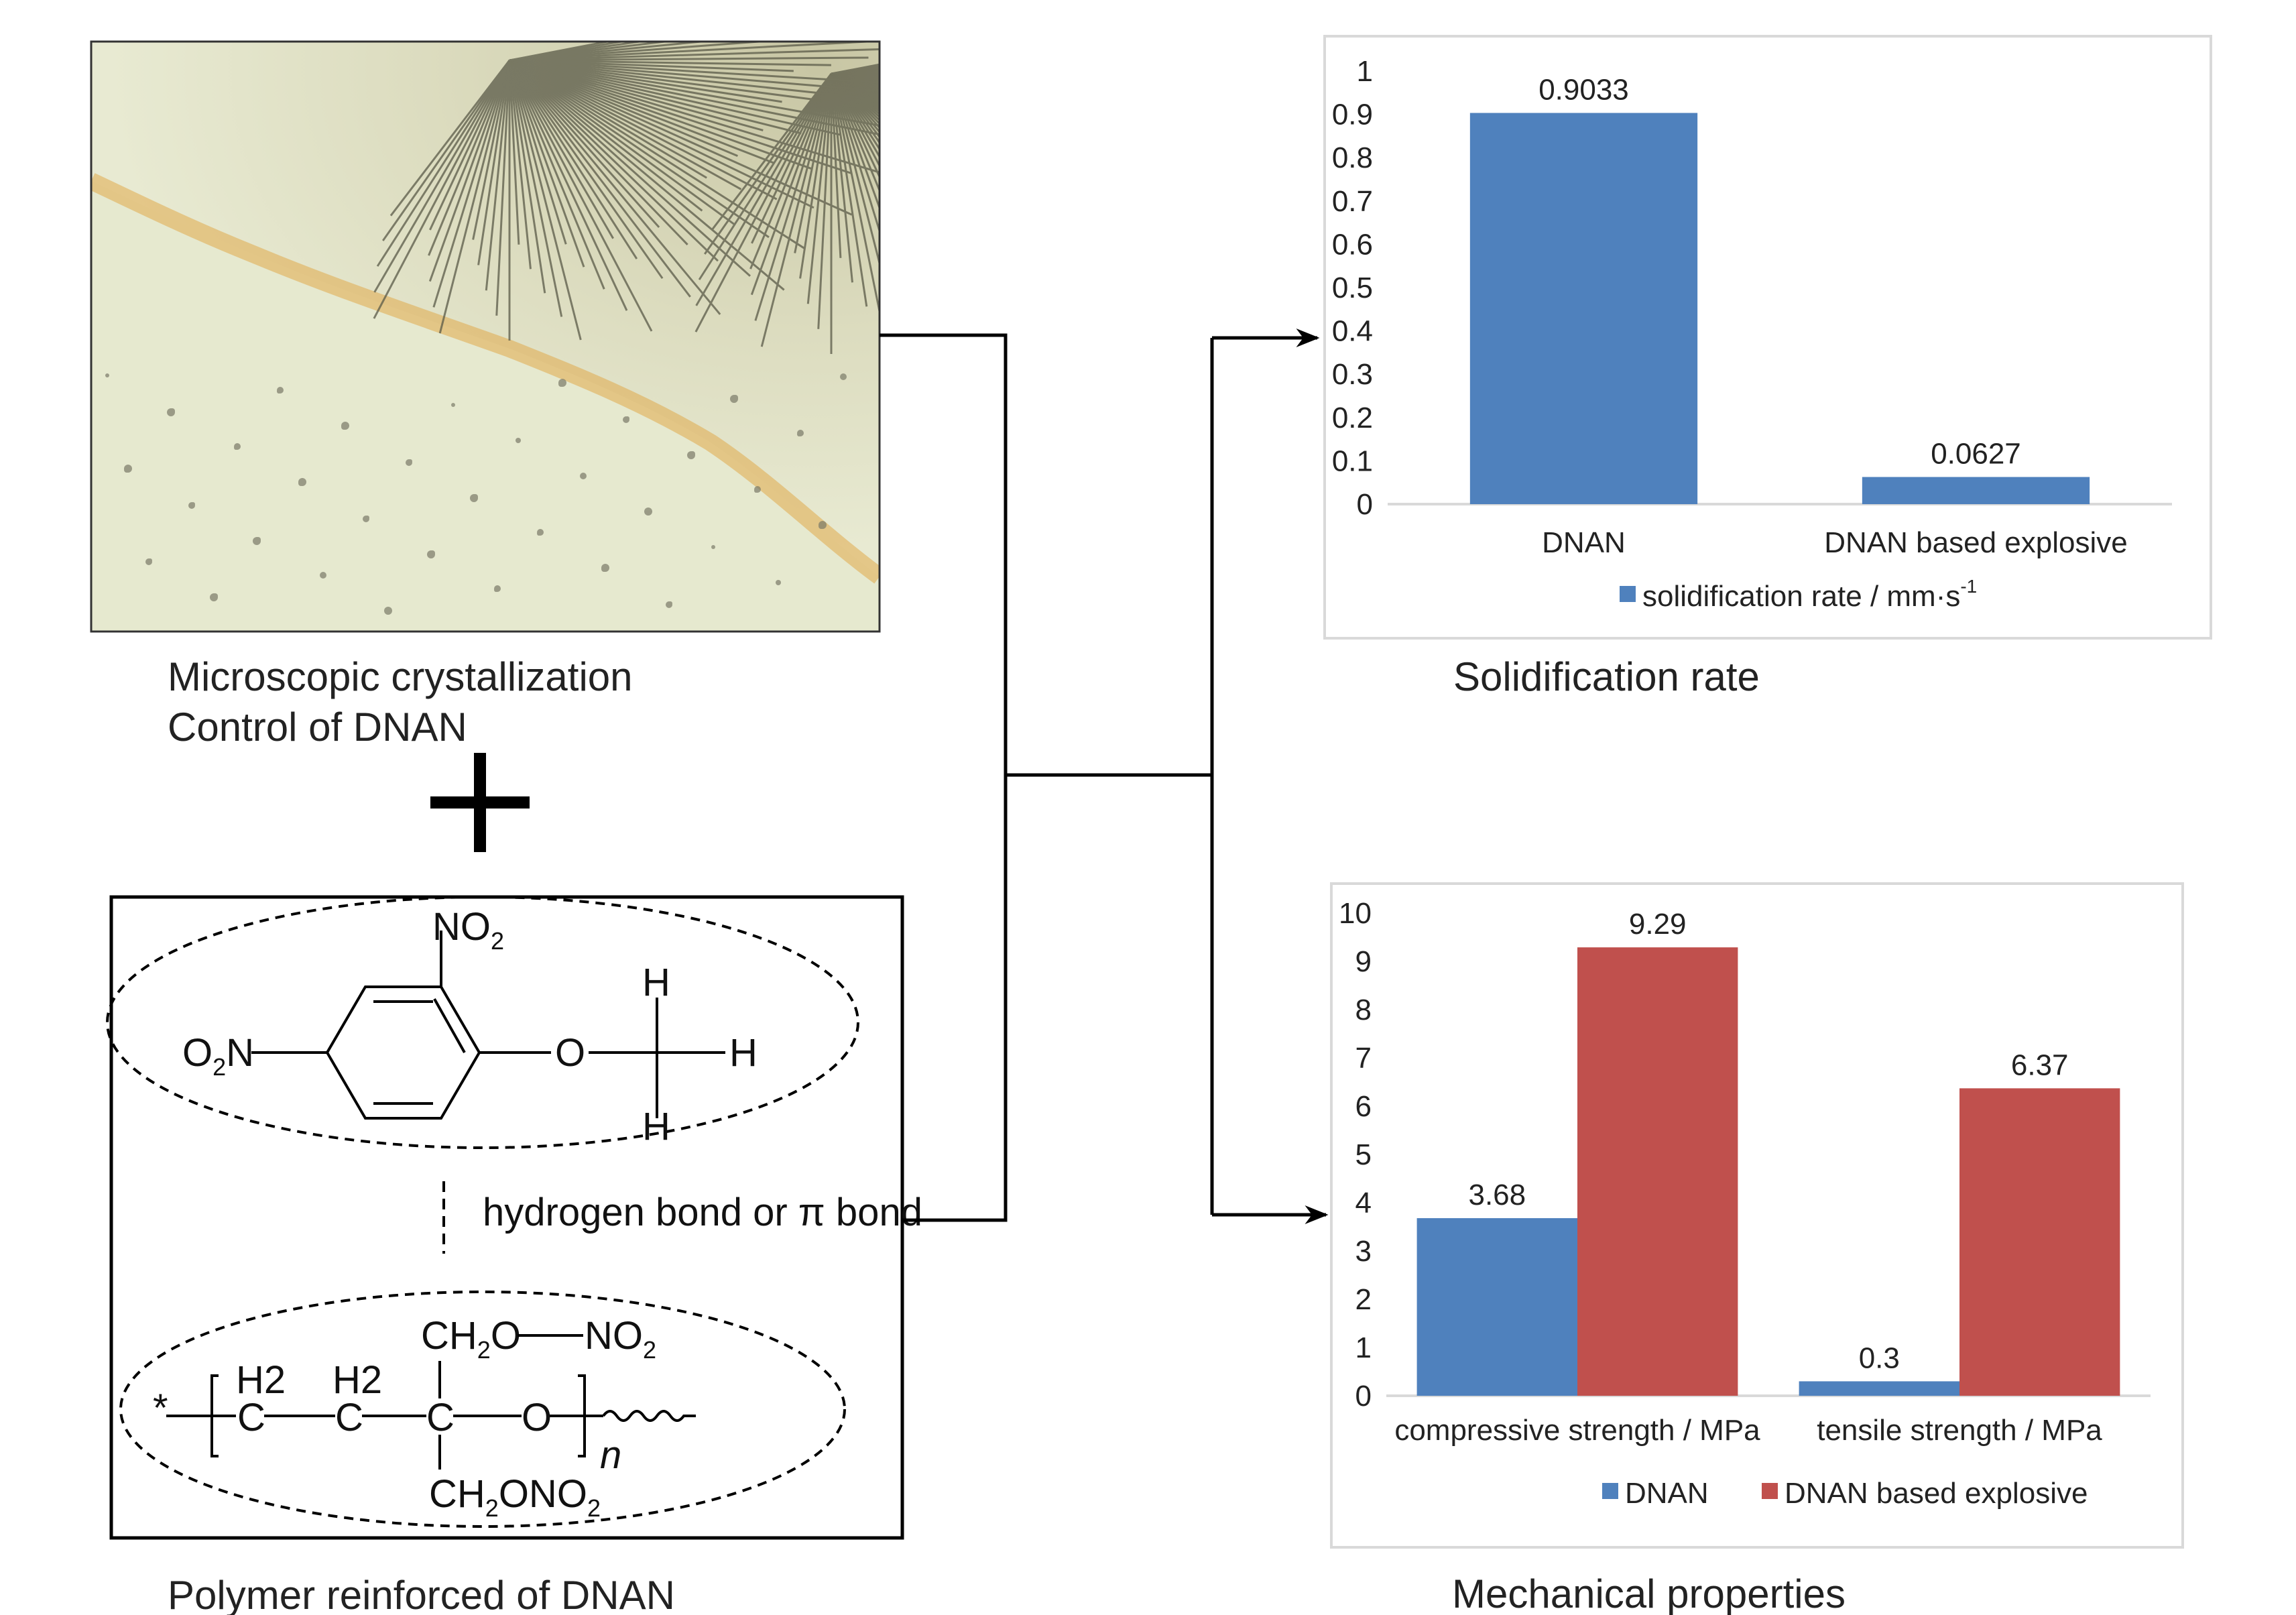  Describe the element at coordinates (1667, 1493) in the screenshot. I see `legend-label: DNAN` at that location.